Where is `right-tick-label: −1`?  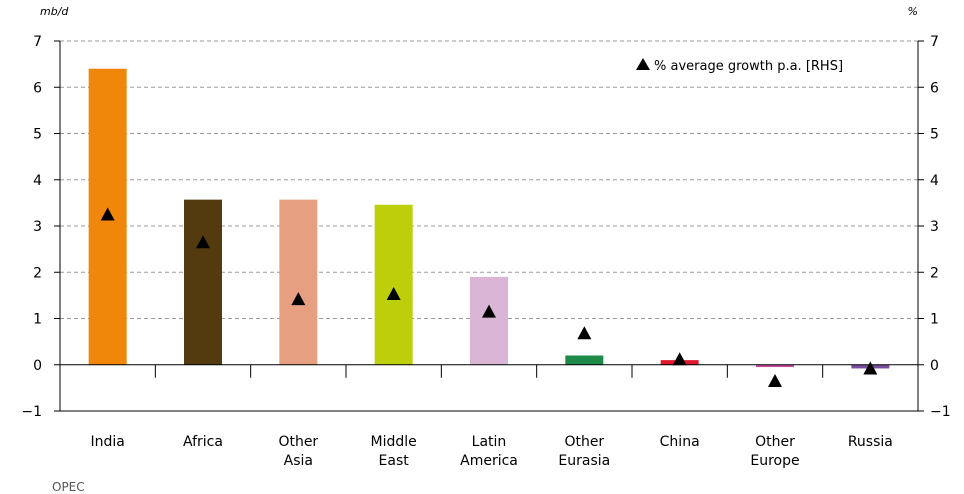
right-tick-label: −1 is located at coordinates (940, 412).